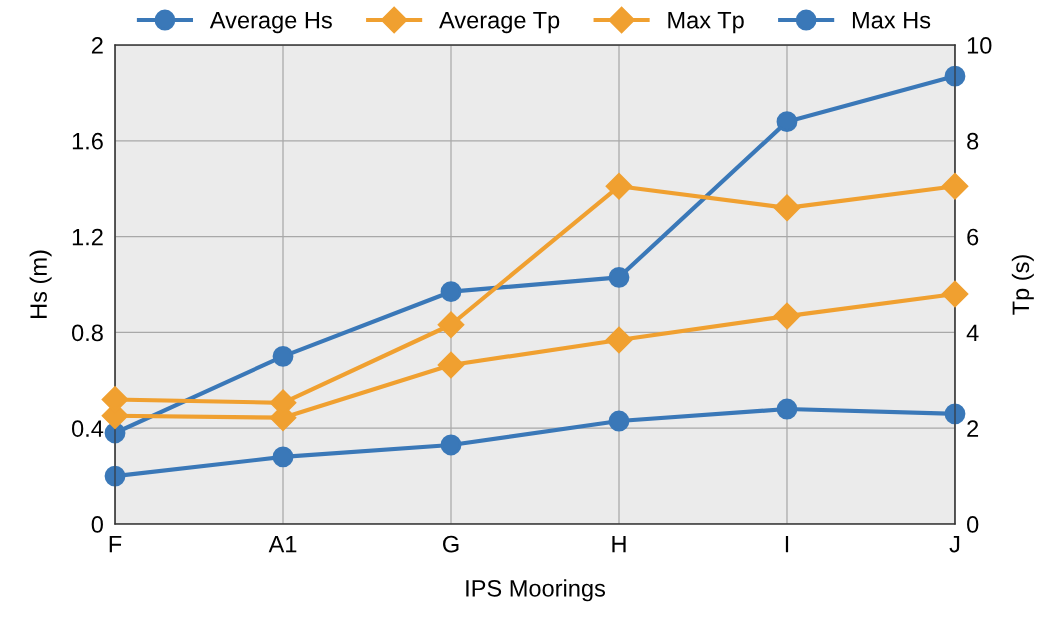  What do you see at coordinates (282, 544) in the screenshot?
I see `x-tick-label: A1` at bounding box center [282, 544].